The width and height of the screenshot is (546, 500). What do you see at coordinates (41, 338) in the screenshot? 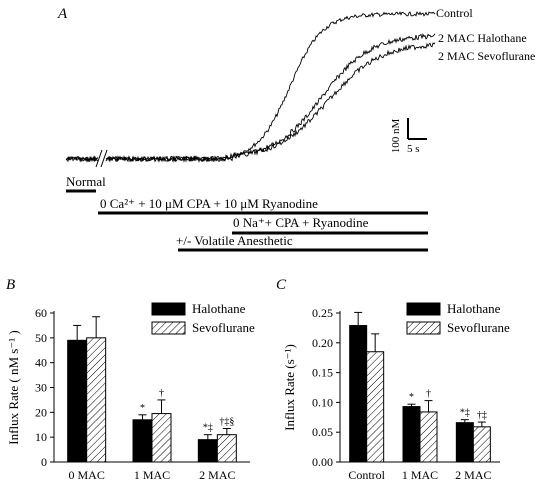
I see `y-tick-label: 50` at bounding box center [41, 338].